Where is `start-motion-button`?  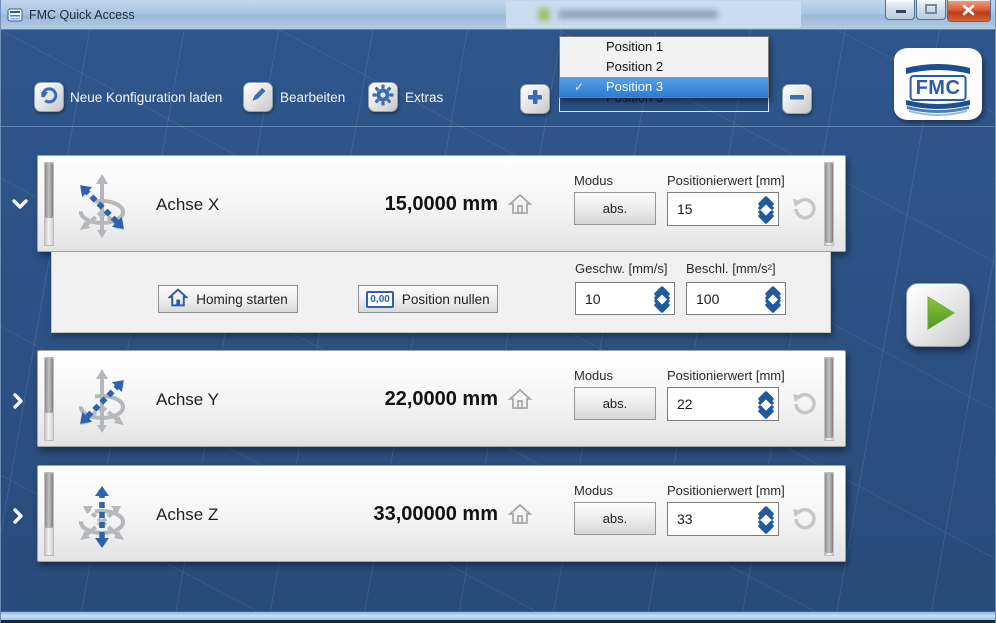
start-motion-button is located at coordinates (938, 315).